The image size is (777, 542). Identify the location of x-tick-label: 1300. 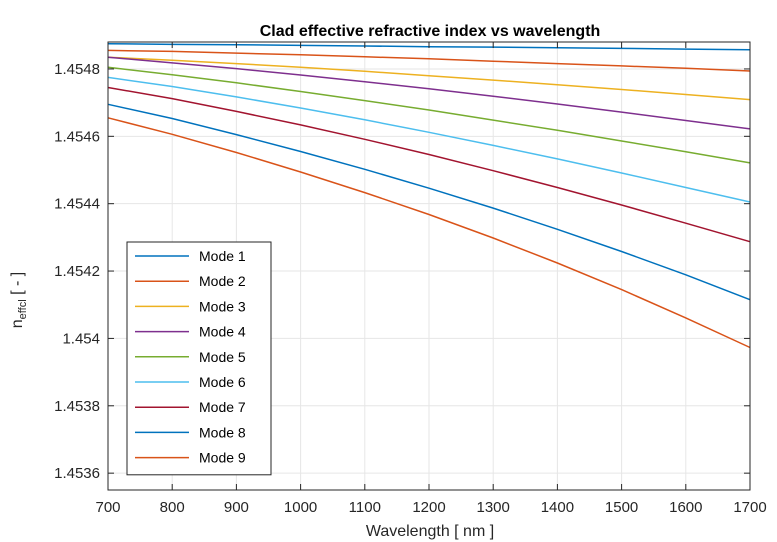
(493, 507).